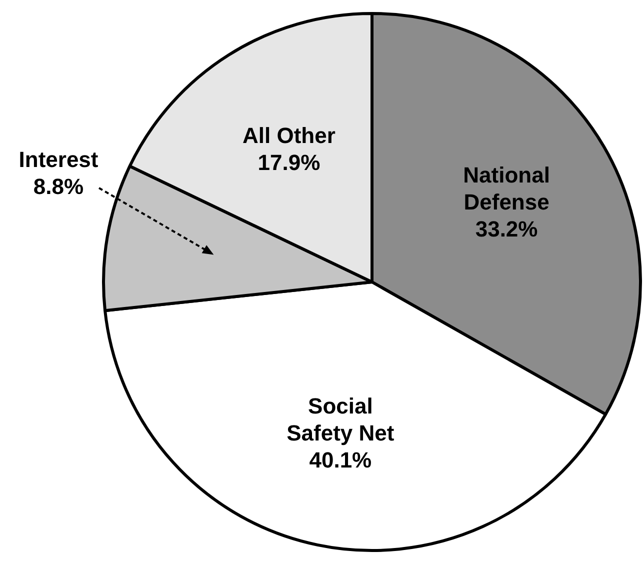  What do you see at coordinates (289, 162) in the screenshot?
I see `data-label: 17.9%` at bounding box center [289, 162].